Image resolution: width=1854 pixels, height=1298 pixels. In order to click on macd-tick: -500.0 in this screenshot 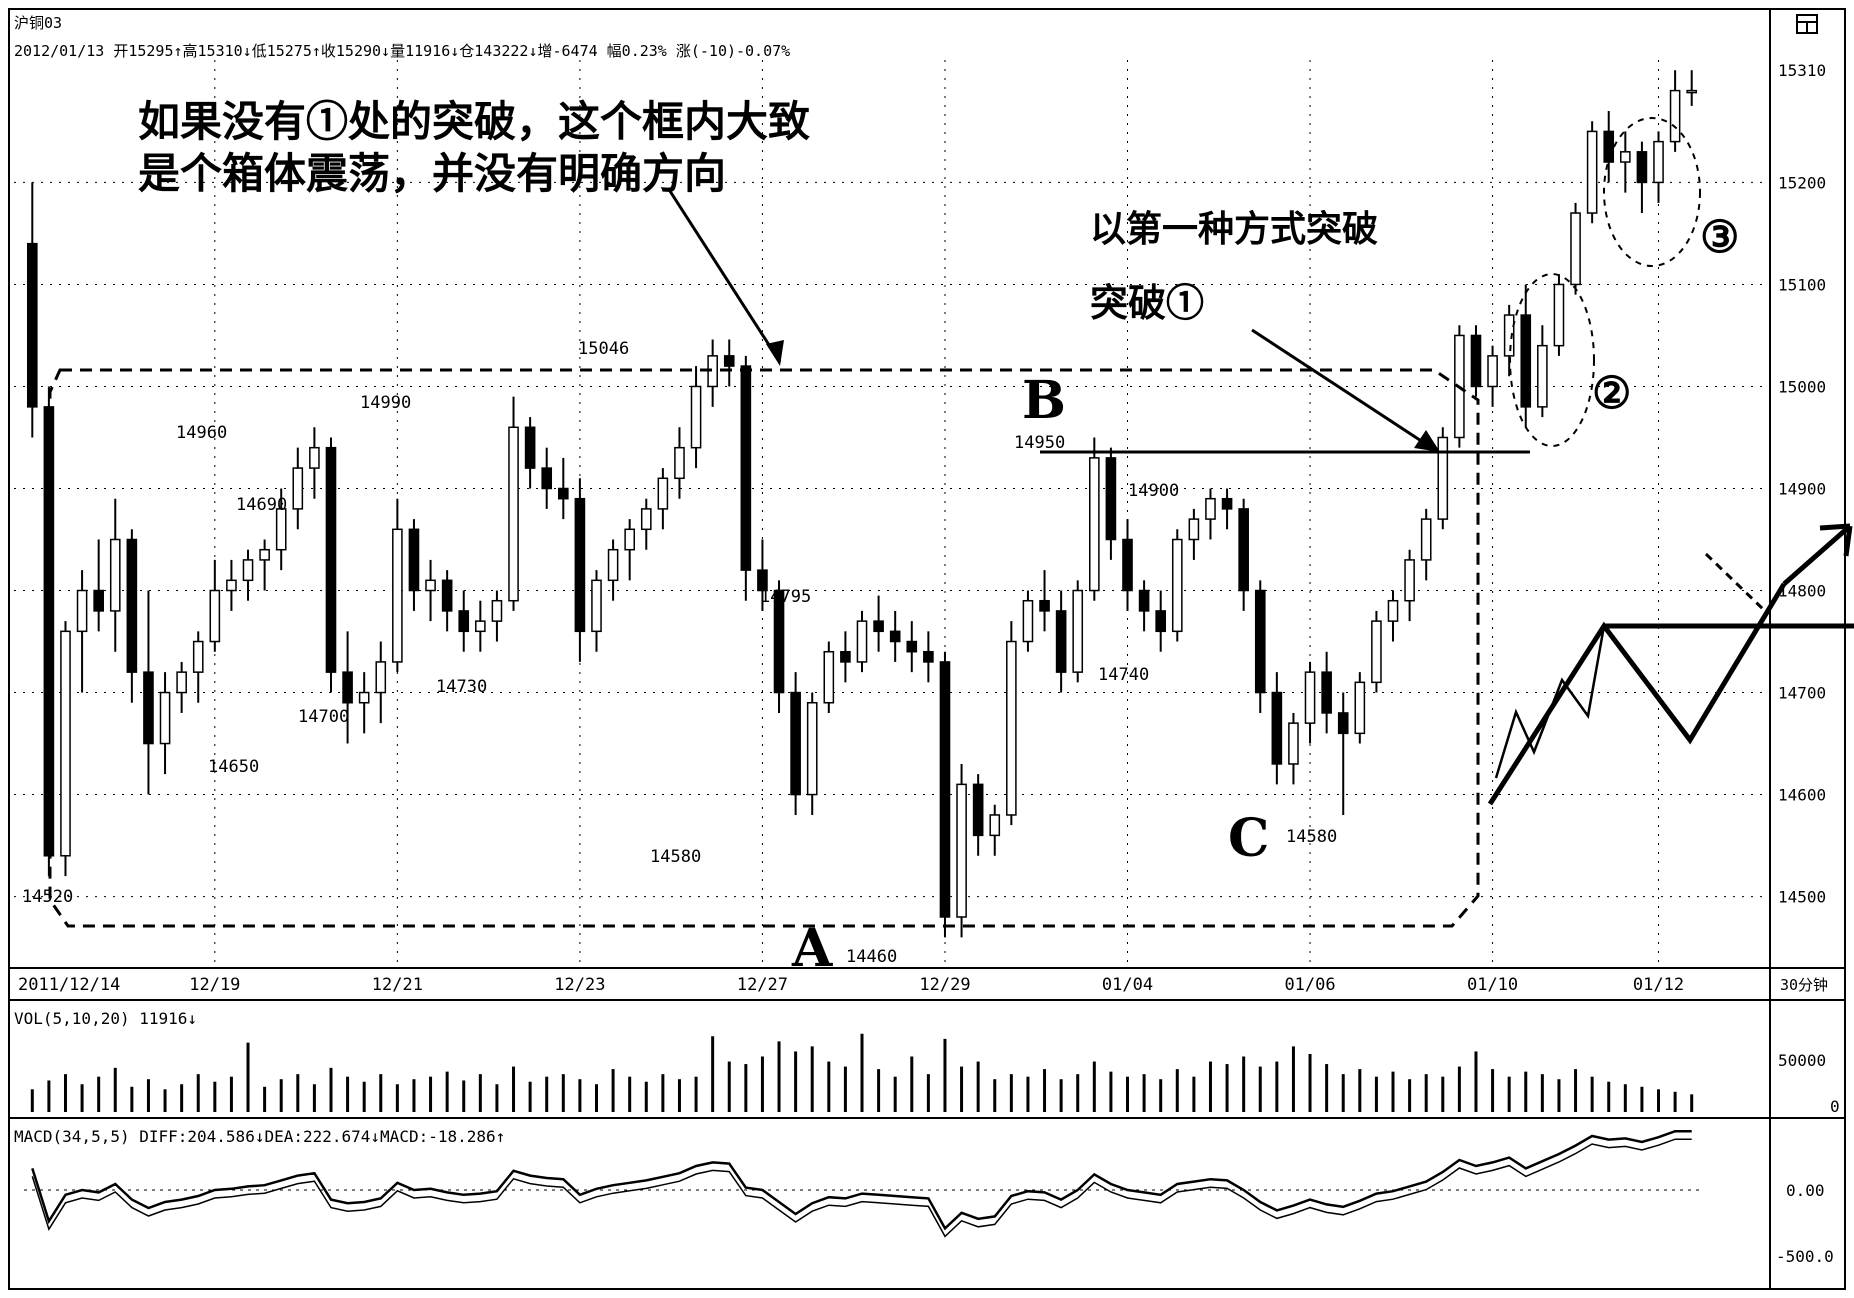, I will do `click(1805, 1256)`.